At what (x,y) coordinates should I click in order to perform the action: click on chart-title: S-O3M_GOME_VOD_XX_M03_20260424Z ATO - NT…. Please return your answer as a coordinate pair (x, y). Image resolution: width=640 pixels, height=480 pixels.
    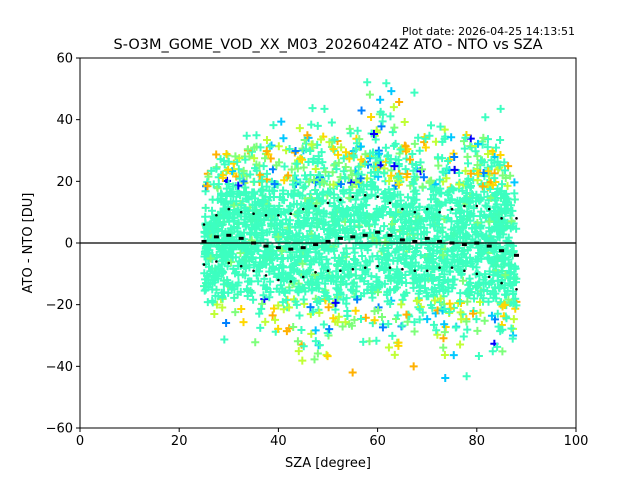
    Looking at the image, I should click on (327, 45).